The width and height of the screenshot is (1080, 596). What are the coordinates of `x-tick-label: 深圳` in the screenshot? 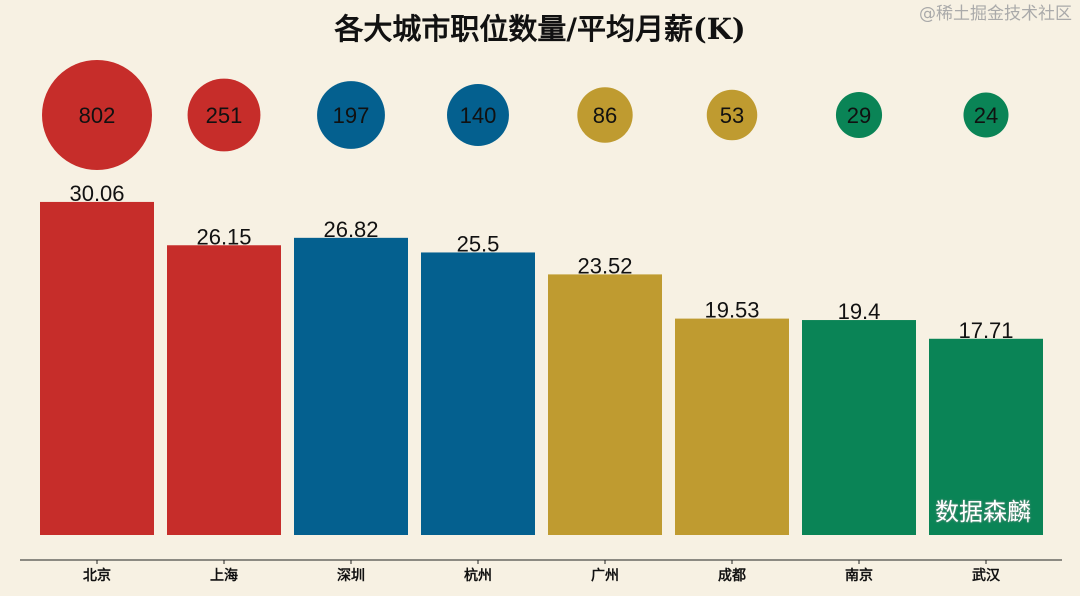 It's located at (351, 575).